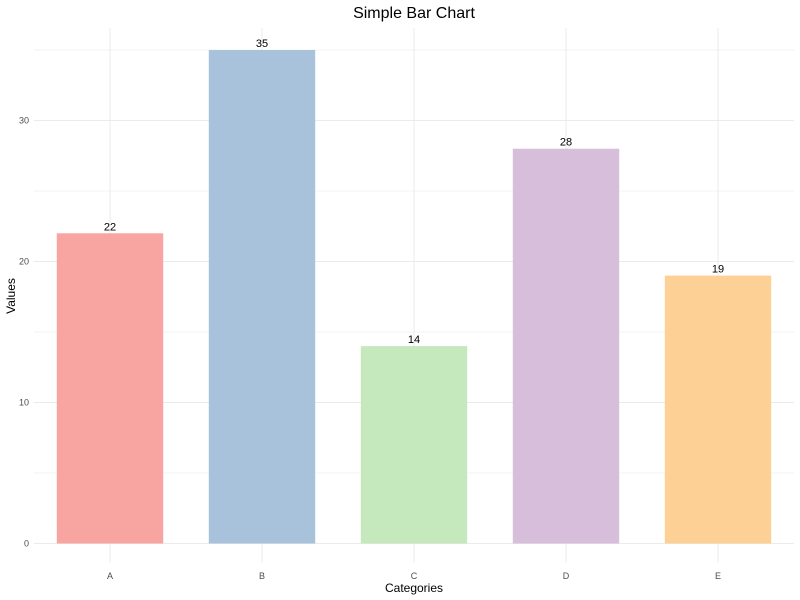  What do you see at coordinates (718, 409) in the screenshot?
I see `bar-e` at bounding box center [718, 409].